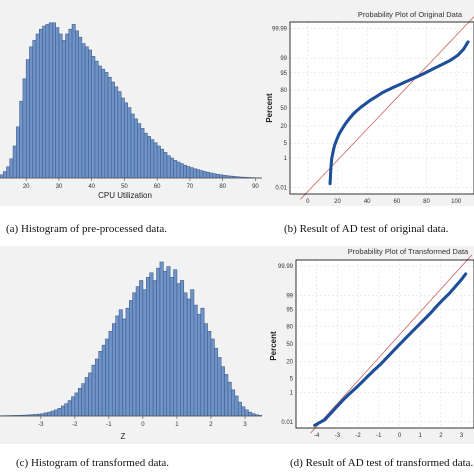 The width and height of the screenshot is (474, 474). Describe the element at coordinates (124, 187) in the screenshot. I see `panel-a-x-tick-label: 50` at that location.